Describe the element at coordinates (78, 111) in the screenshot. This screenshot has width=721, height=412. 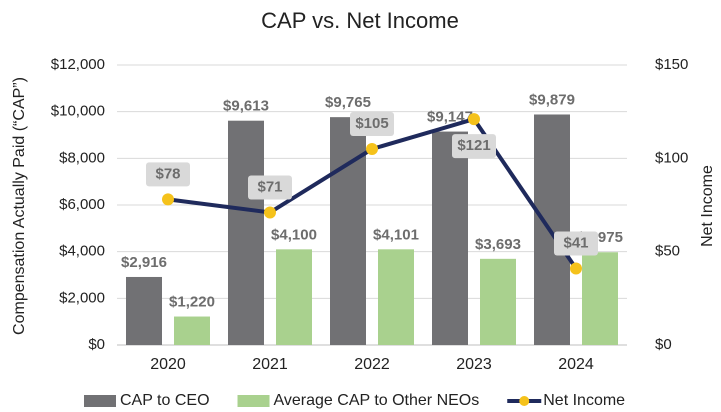
I see `y-tick-label: $10,000` at that location.